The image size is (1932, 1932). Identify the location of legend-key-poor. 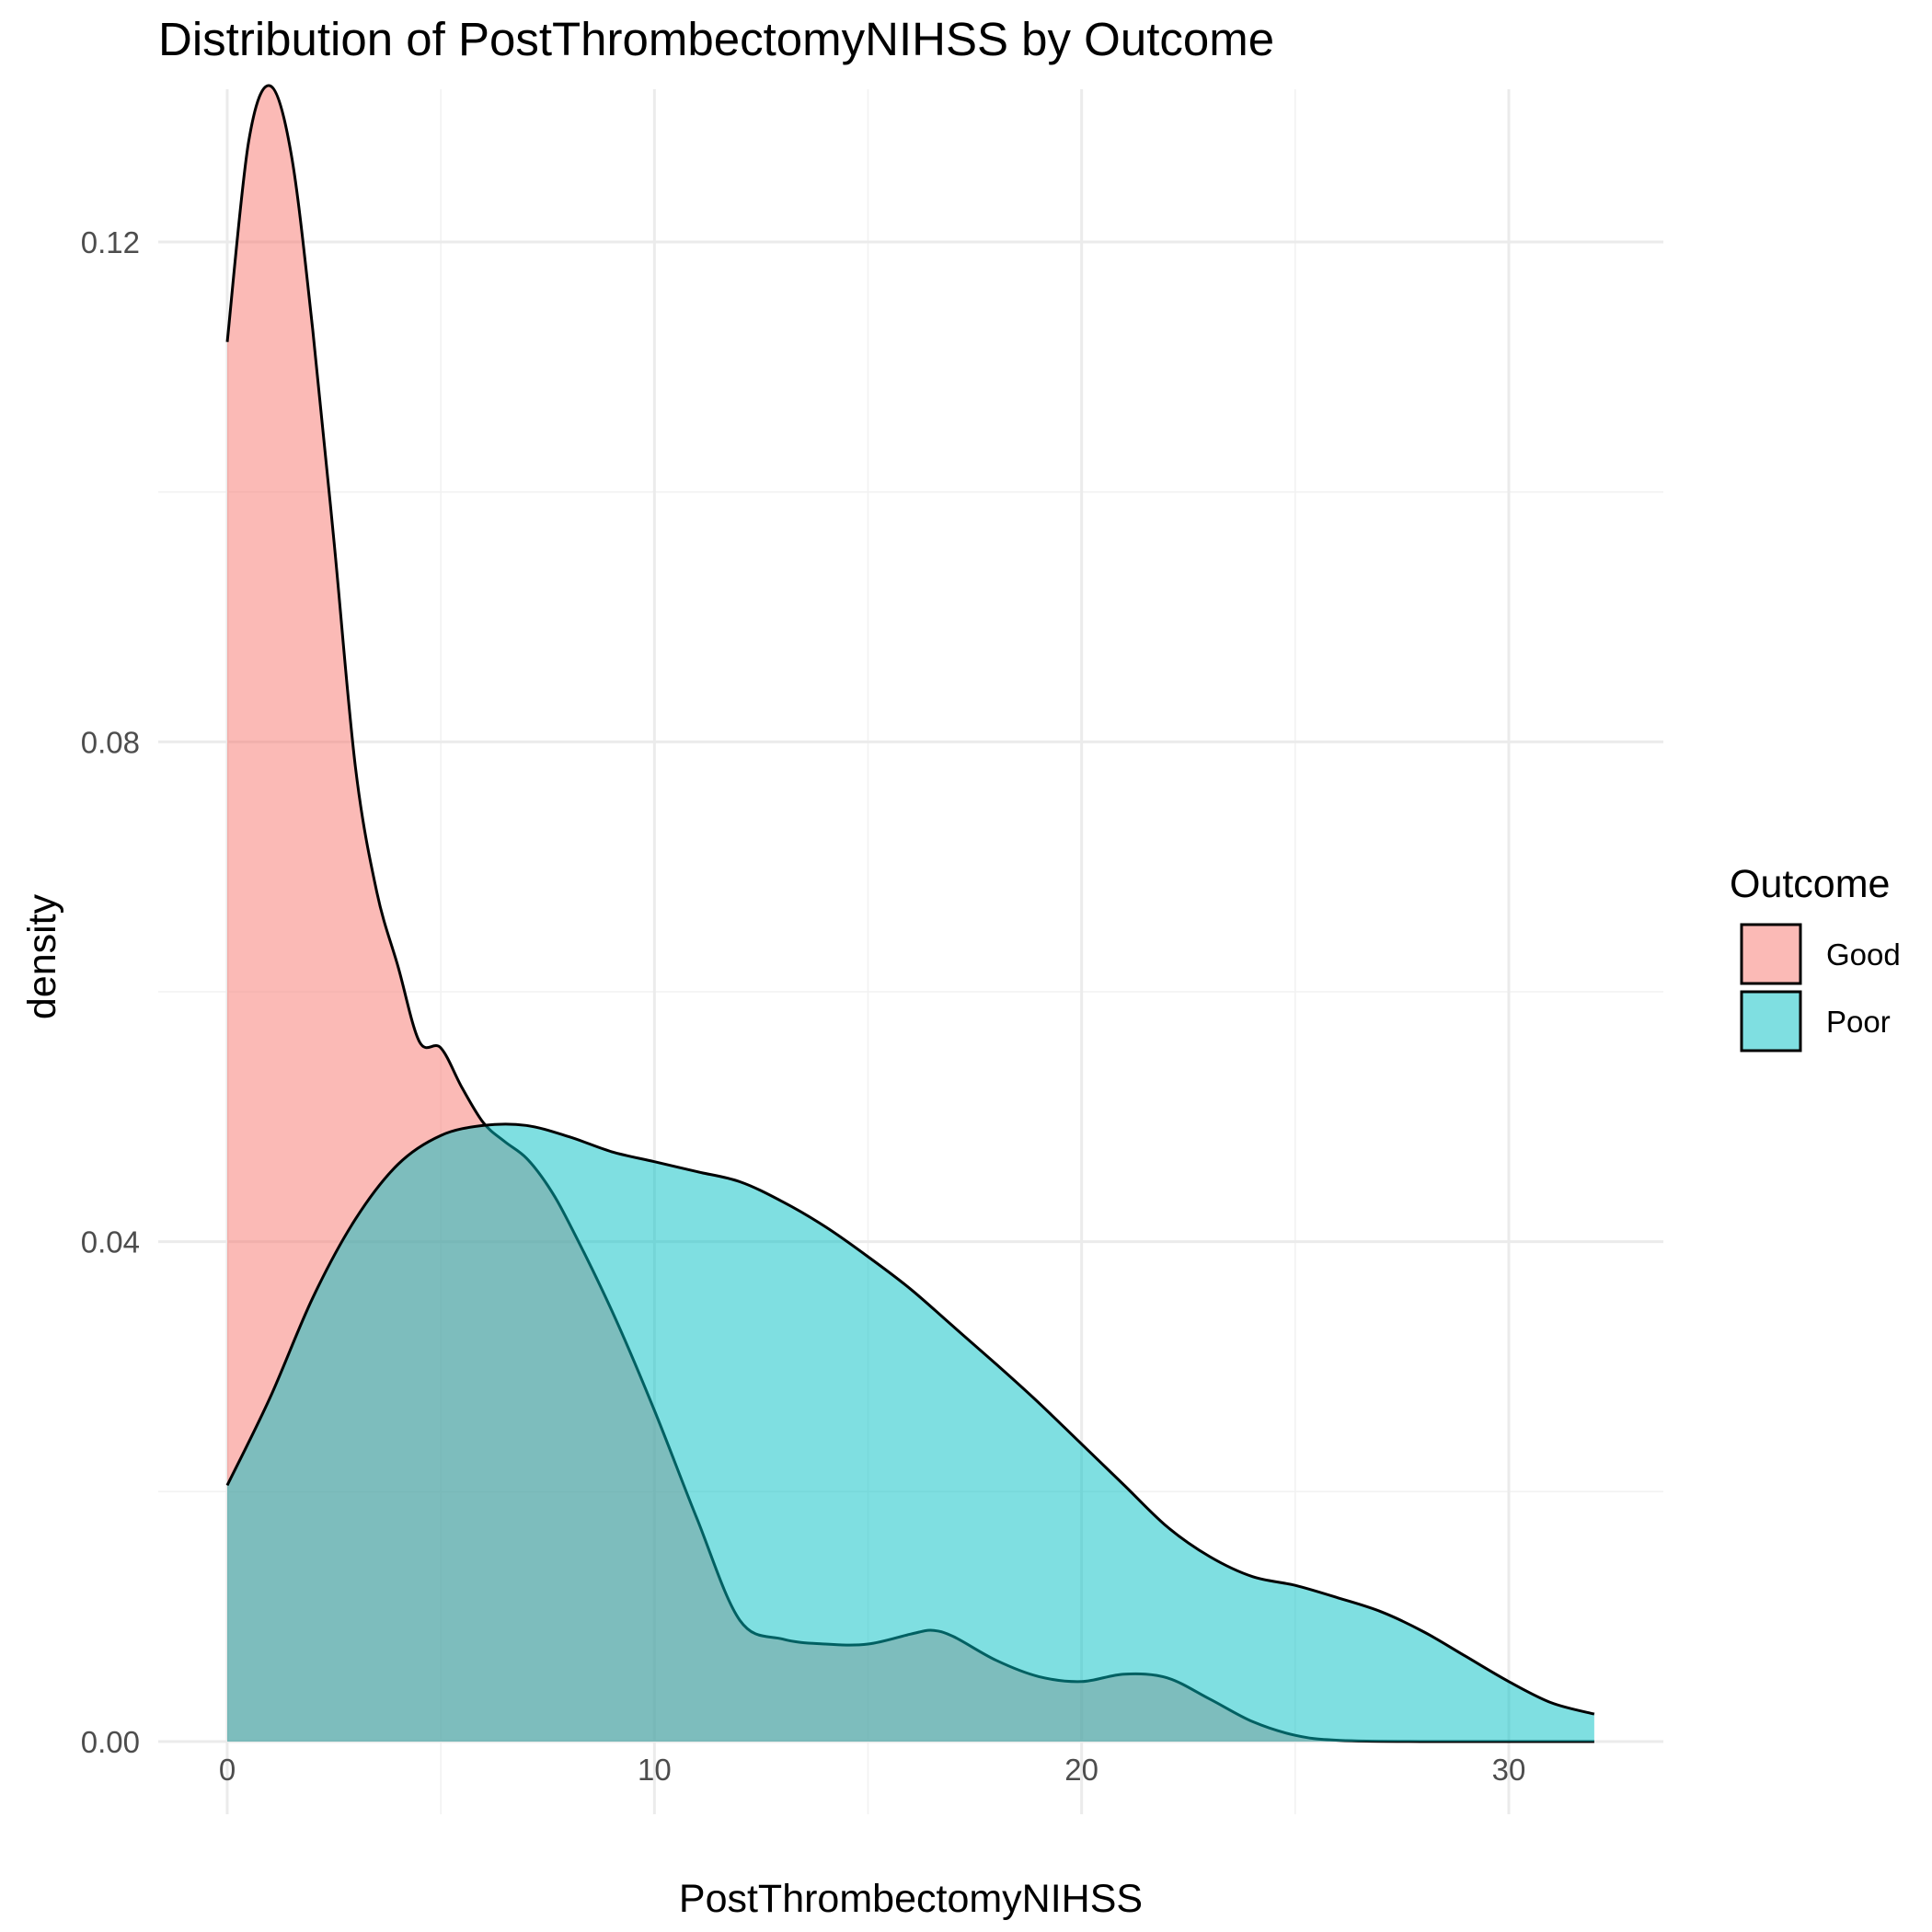
(1771, 1021).